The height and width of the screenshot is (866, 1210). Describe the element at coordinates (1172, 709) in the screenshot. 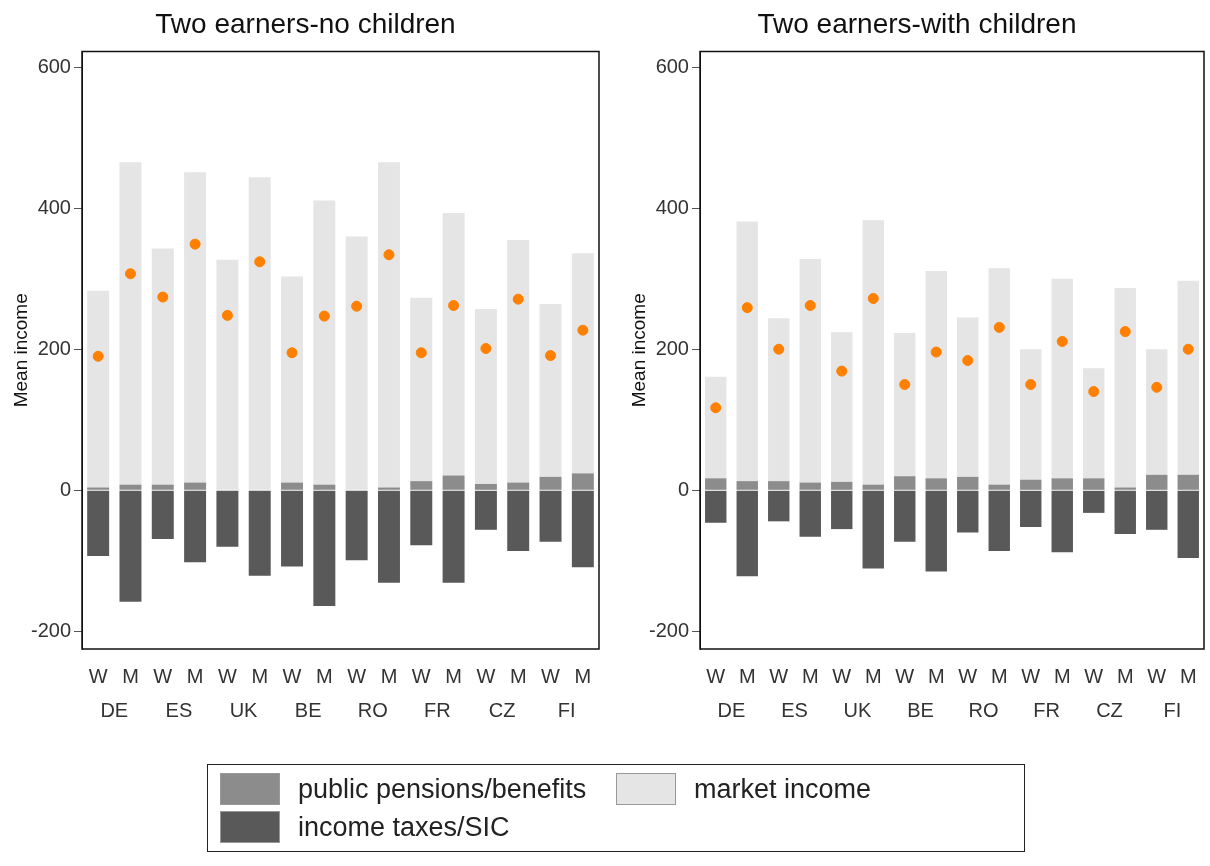

I see `text: FI` at that location.